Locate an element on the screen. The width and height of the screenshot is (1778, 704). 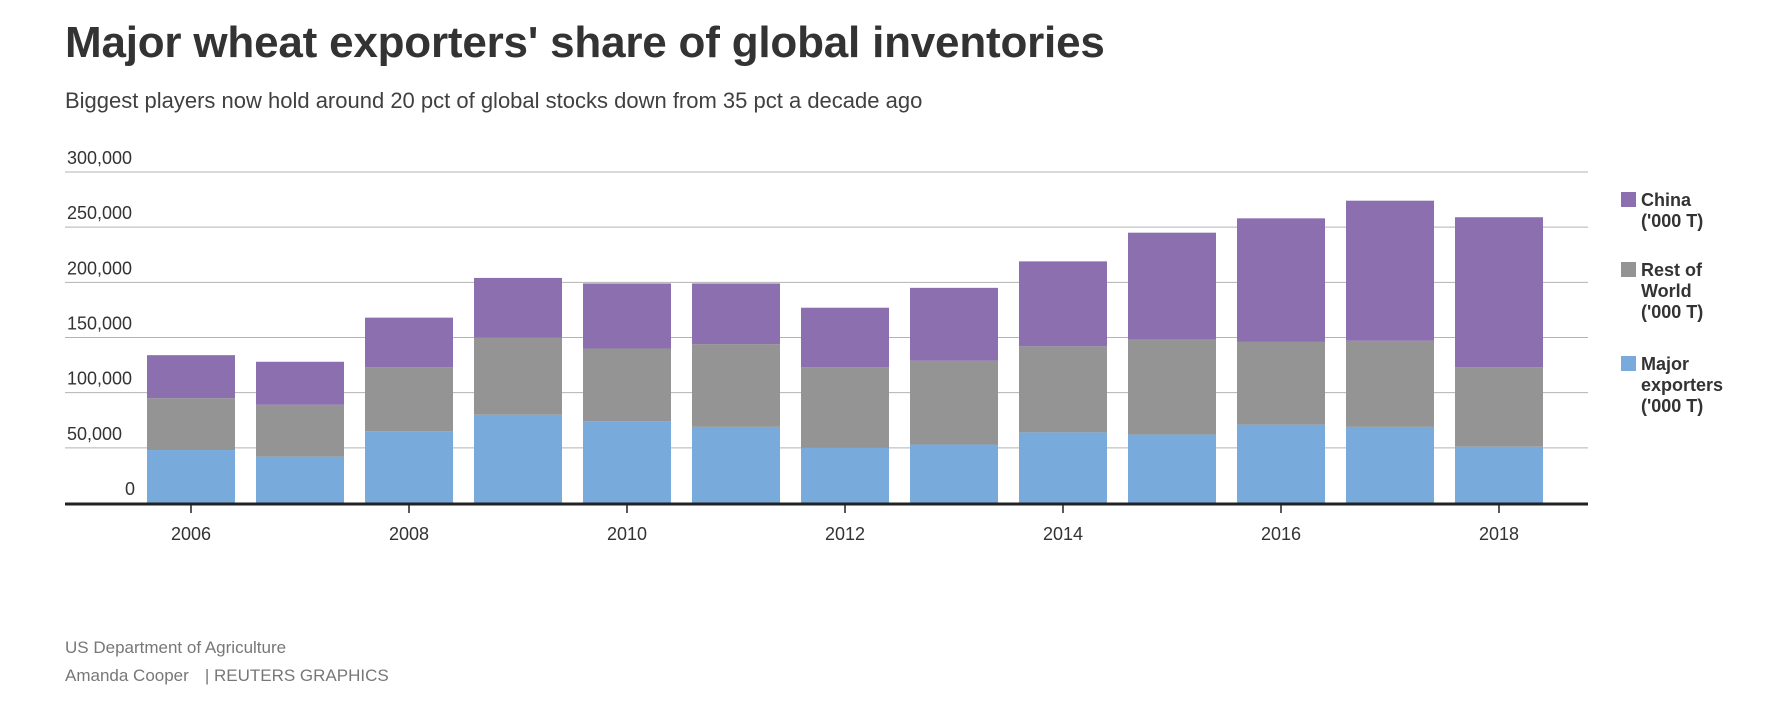
author-name: Amanda Cooper is located at coordinates (127, 675).